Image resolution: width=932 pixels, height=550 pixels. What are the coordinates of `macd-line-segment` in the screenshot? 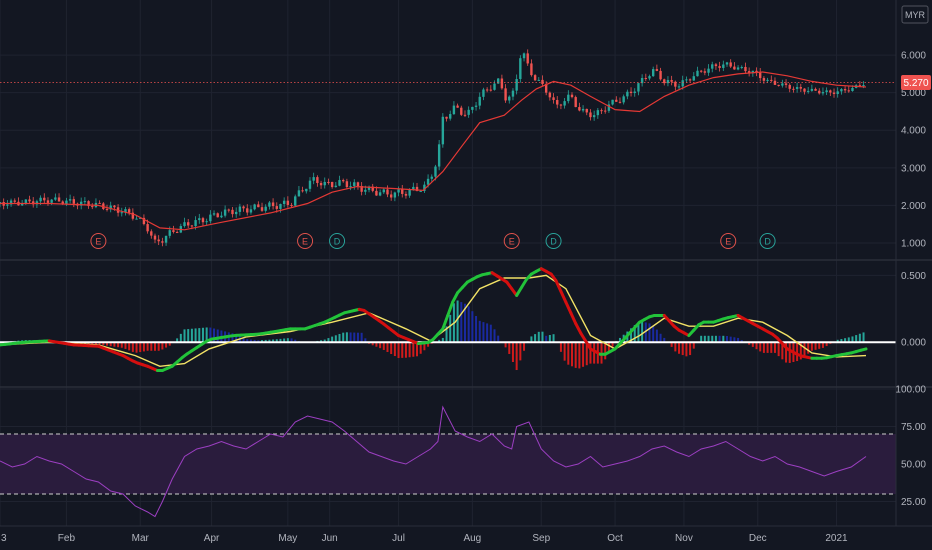 It's located at (583, 337).